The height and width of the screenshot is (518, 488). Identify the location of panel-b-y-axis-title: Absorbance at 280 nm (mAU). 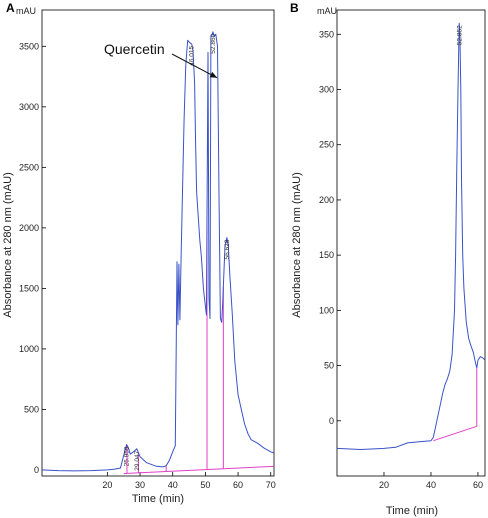
(297, 245).